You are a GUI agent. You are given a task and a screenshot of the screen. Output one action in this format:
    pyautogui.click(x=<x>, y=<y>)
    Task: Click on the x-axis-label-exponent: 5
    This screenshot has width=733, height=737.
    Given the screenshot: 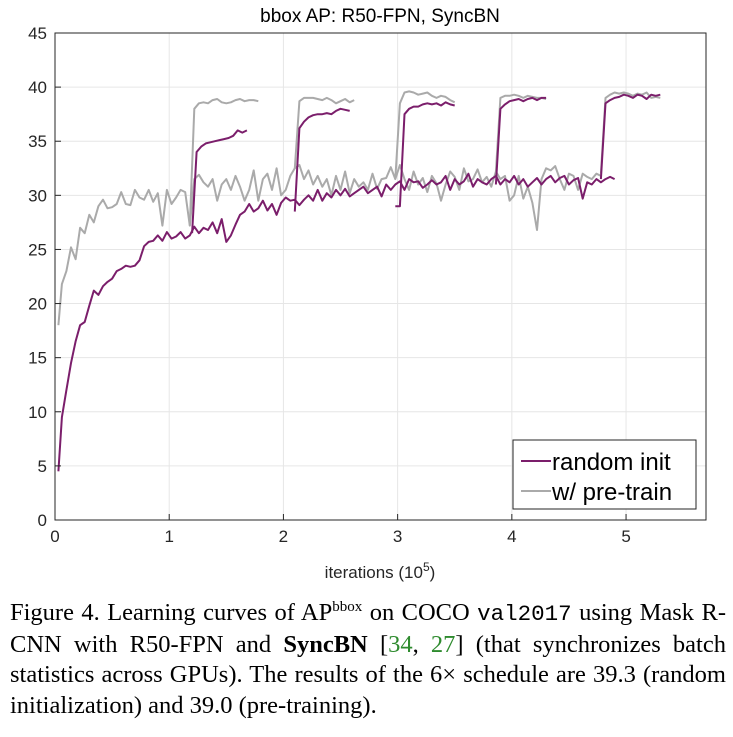 What is the action you would take?
    pyautogui.click(x=426, y=567)
    